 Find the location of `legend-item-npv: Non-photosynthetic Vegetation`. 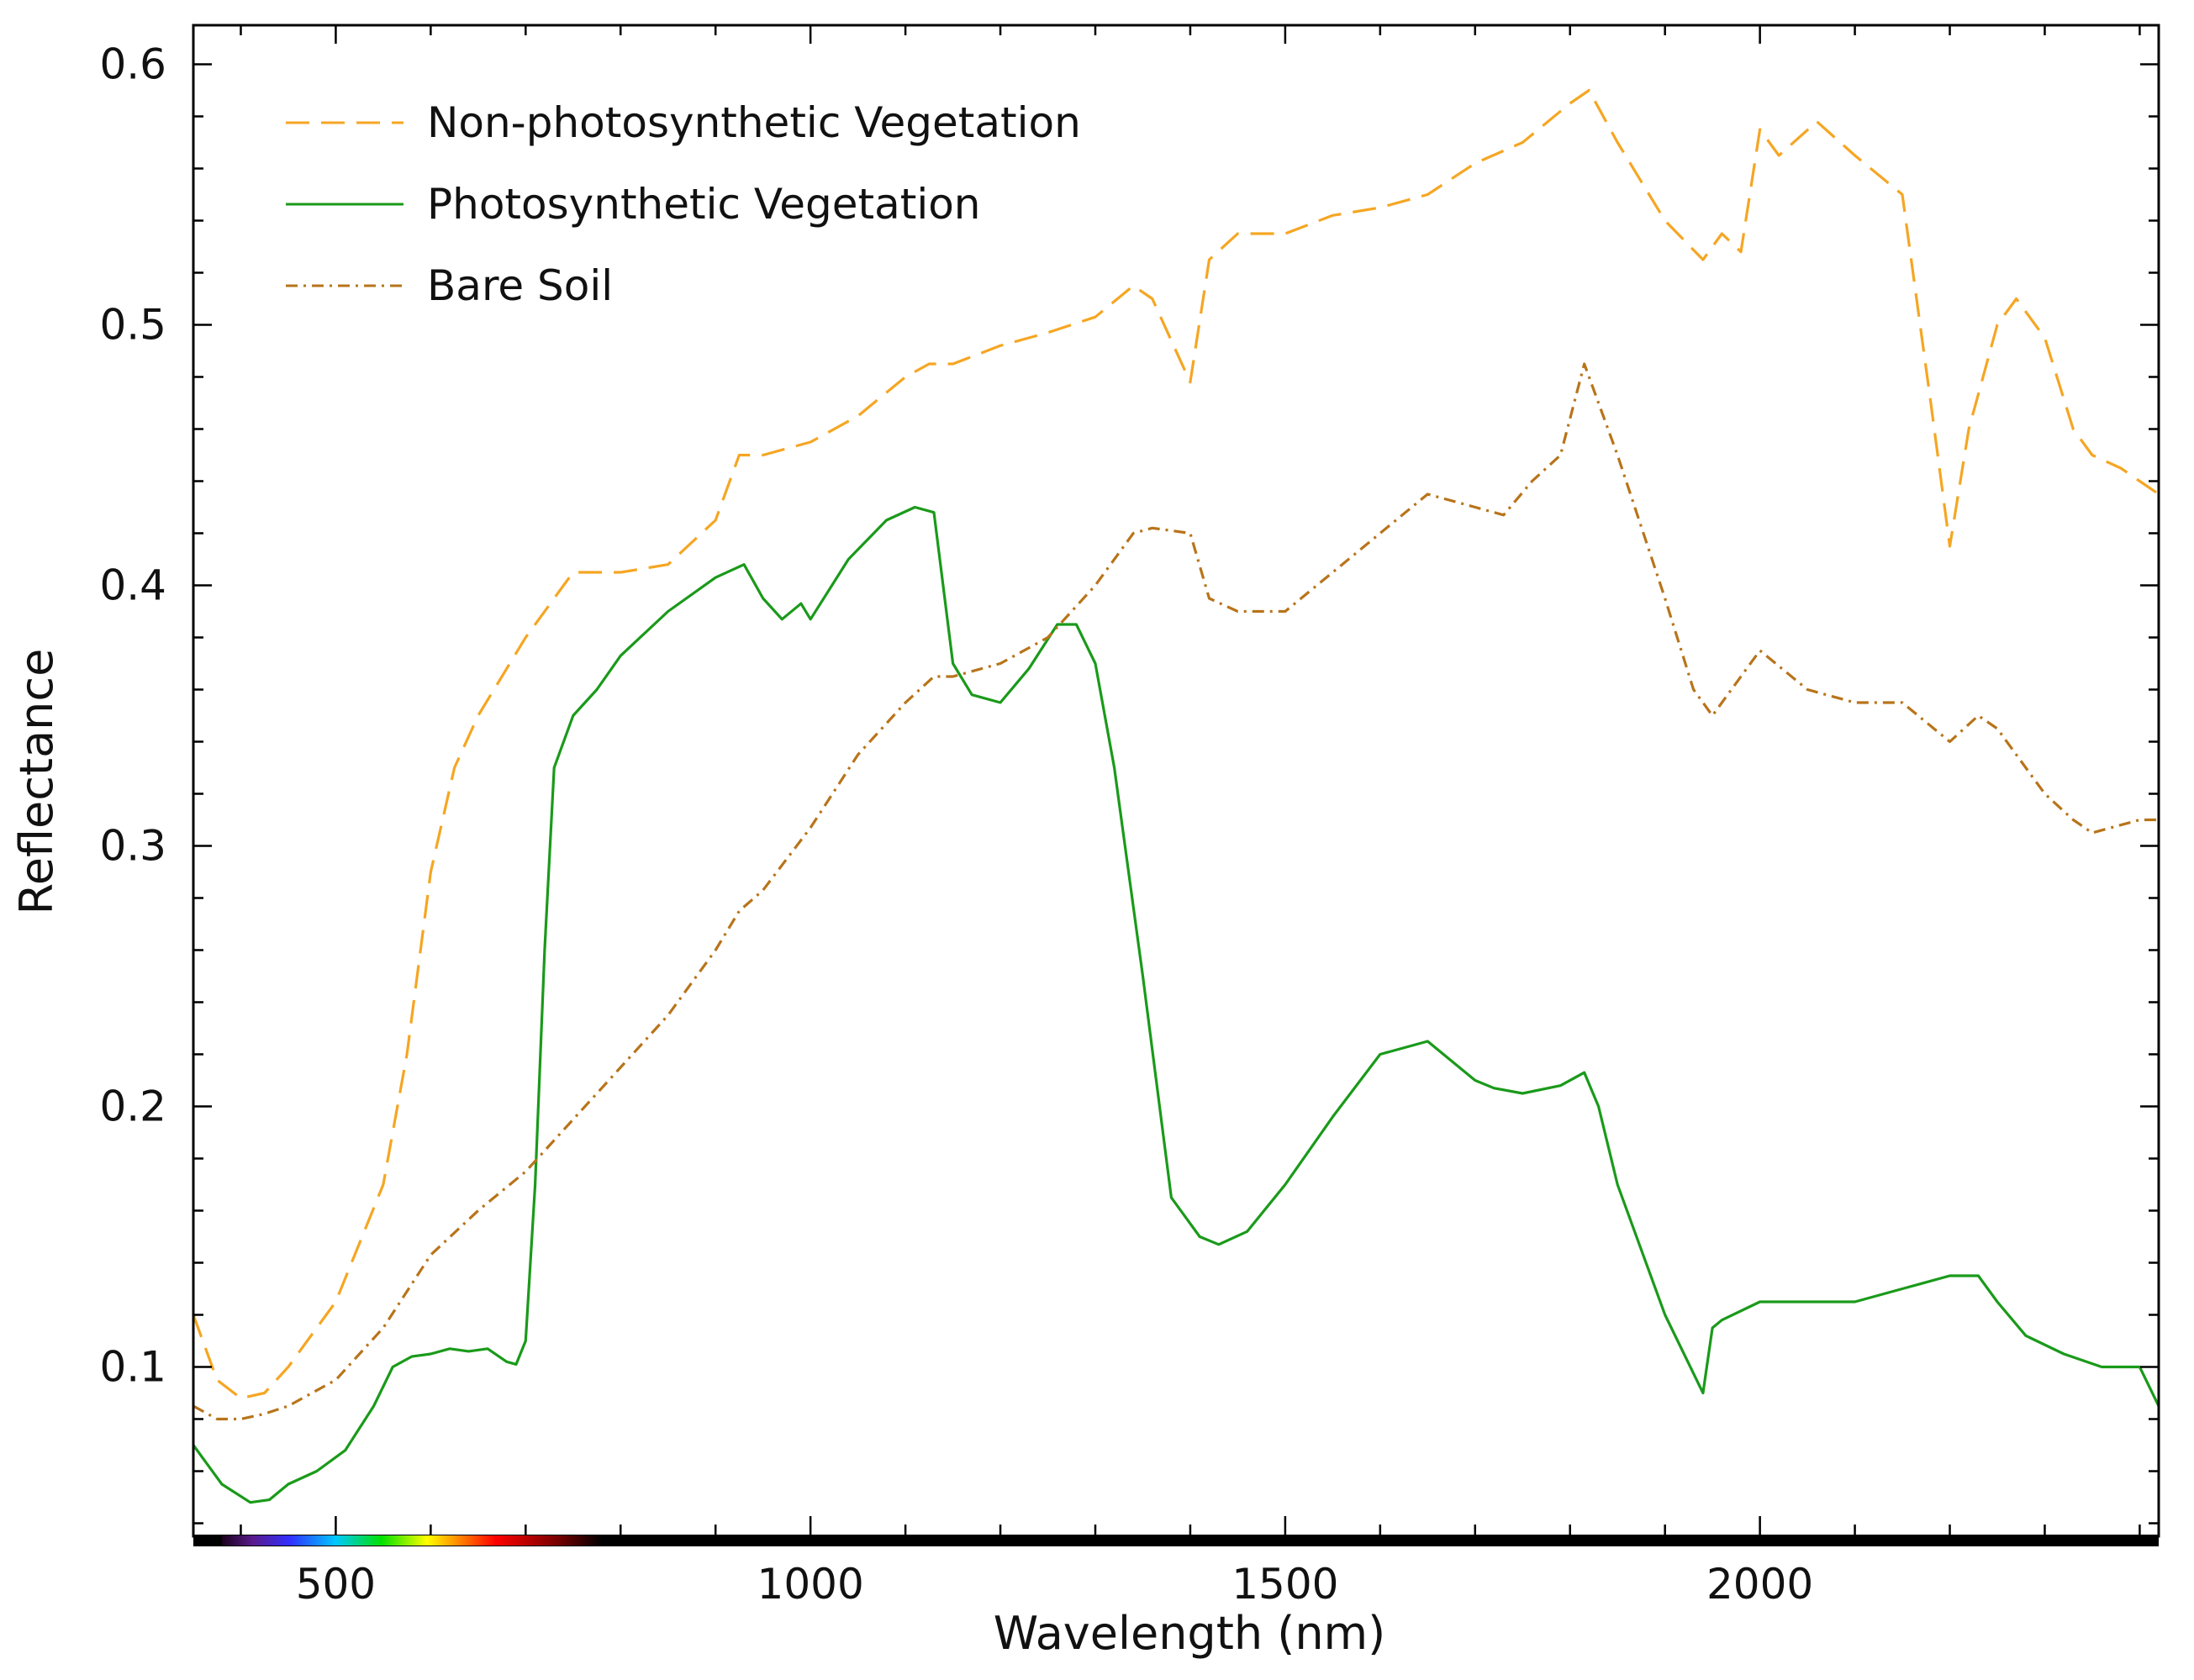

legend-item-npv: Non-photosynthetic Vegetation is located at coordinates (683, 122).